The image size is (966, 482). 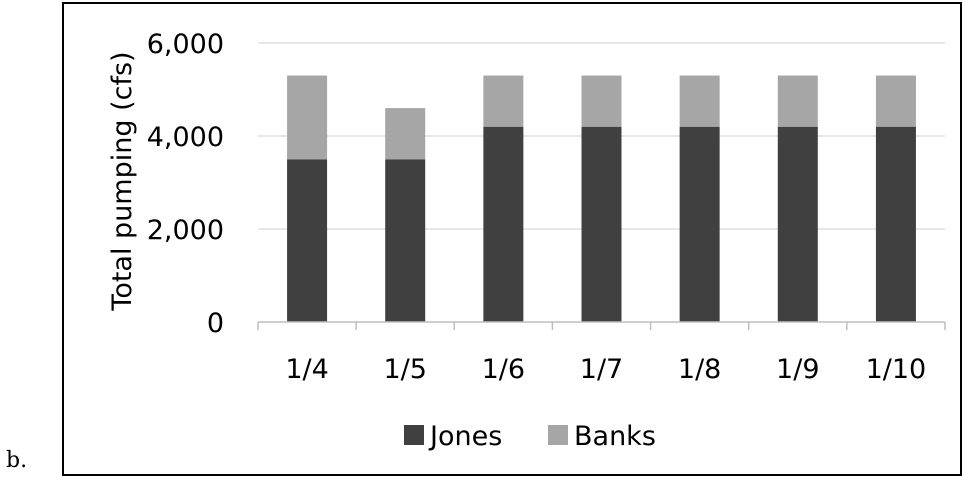 I want to click on legend: Jones Banks, so click(x=530, y=436).